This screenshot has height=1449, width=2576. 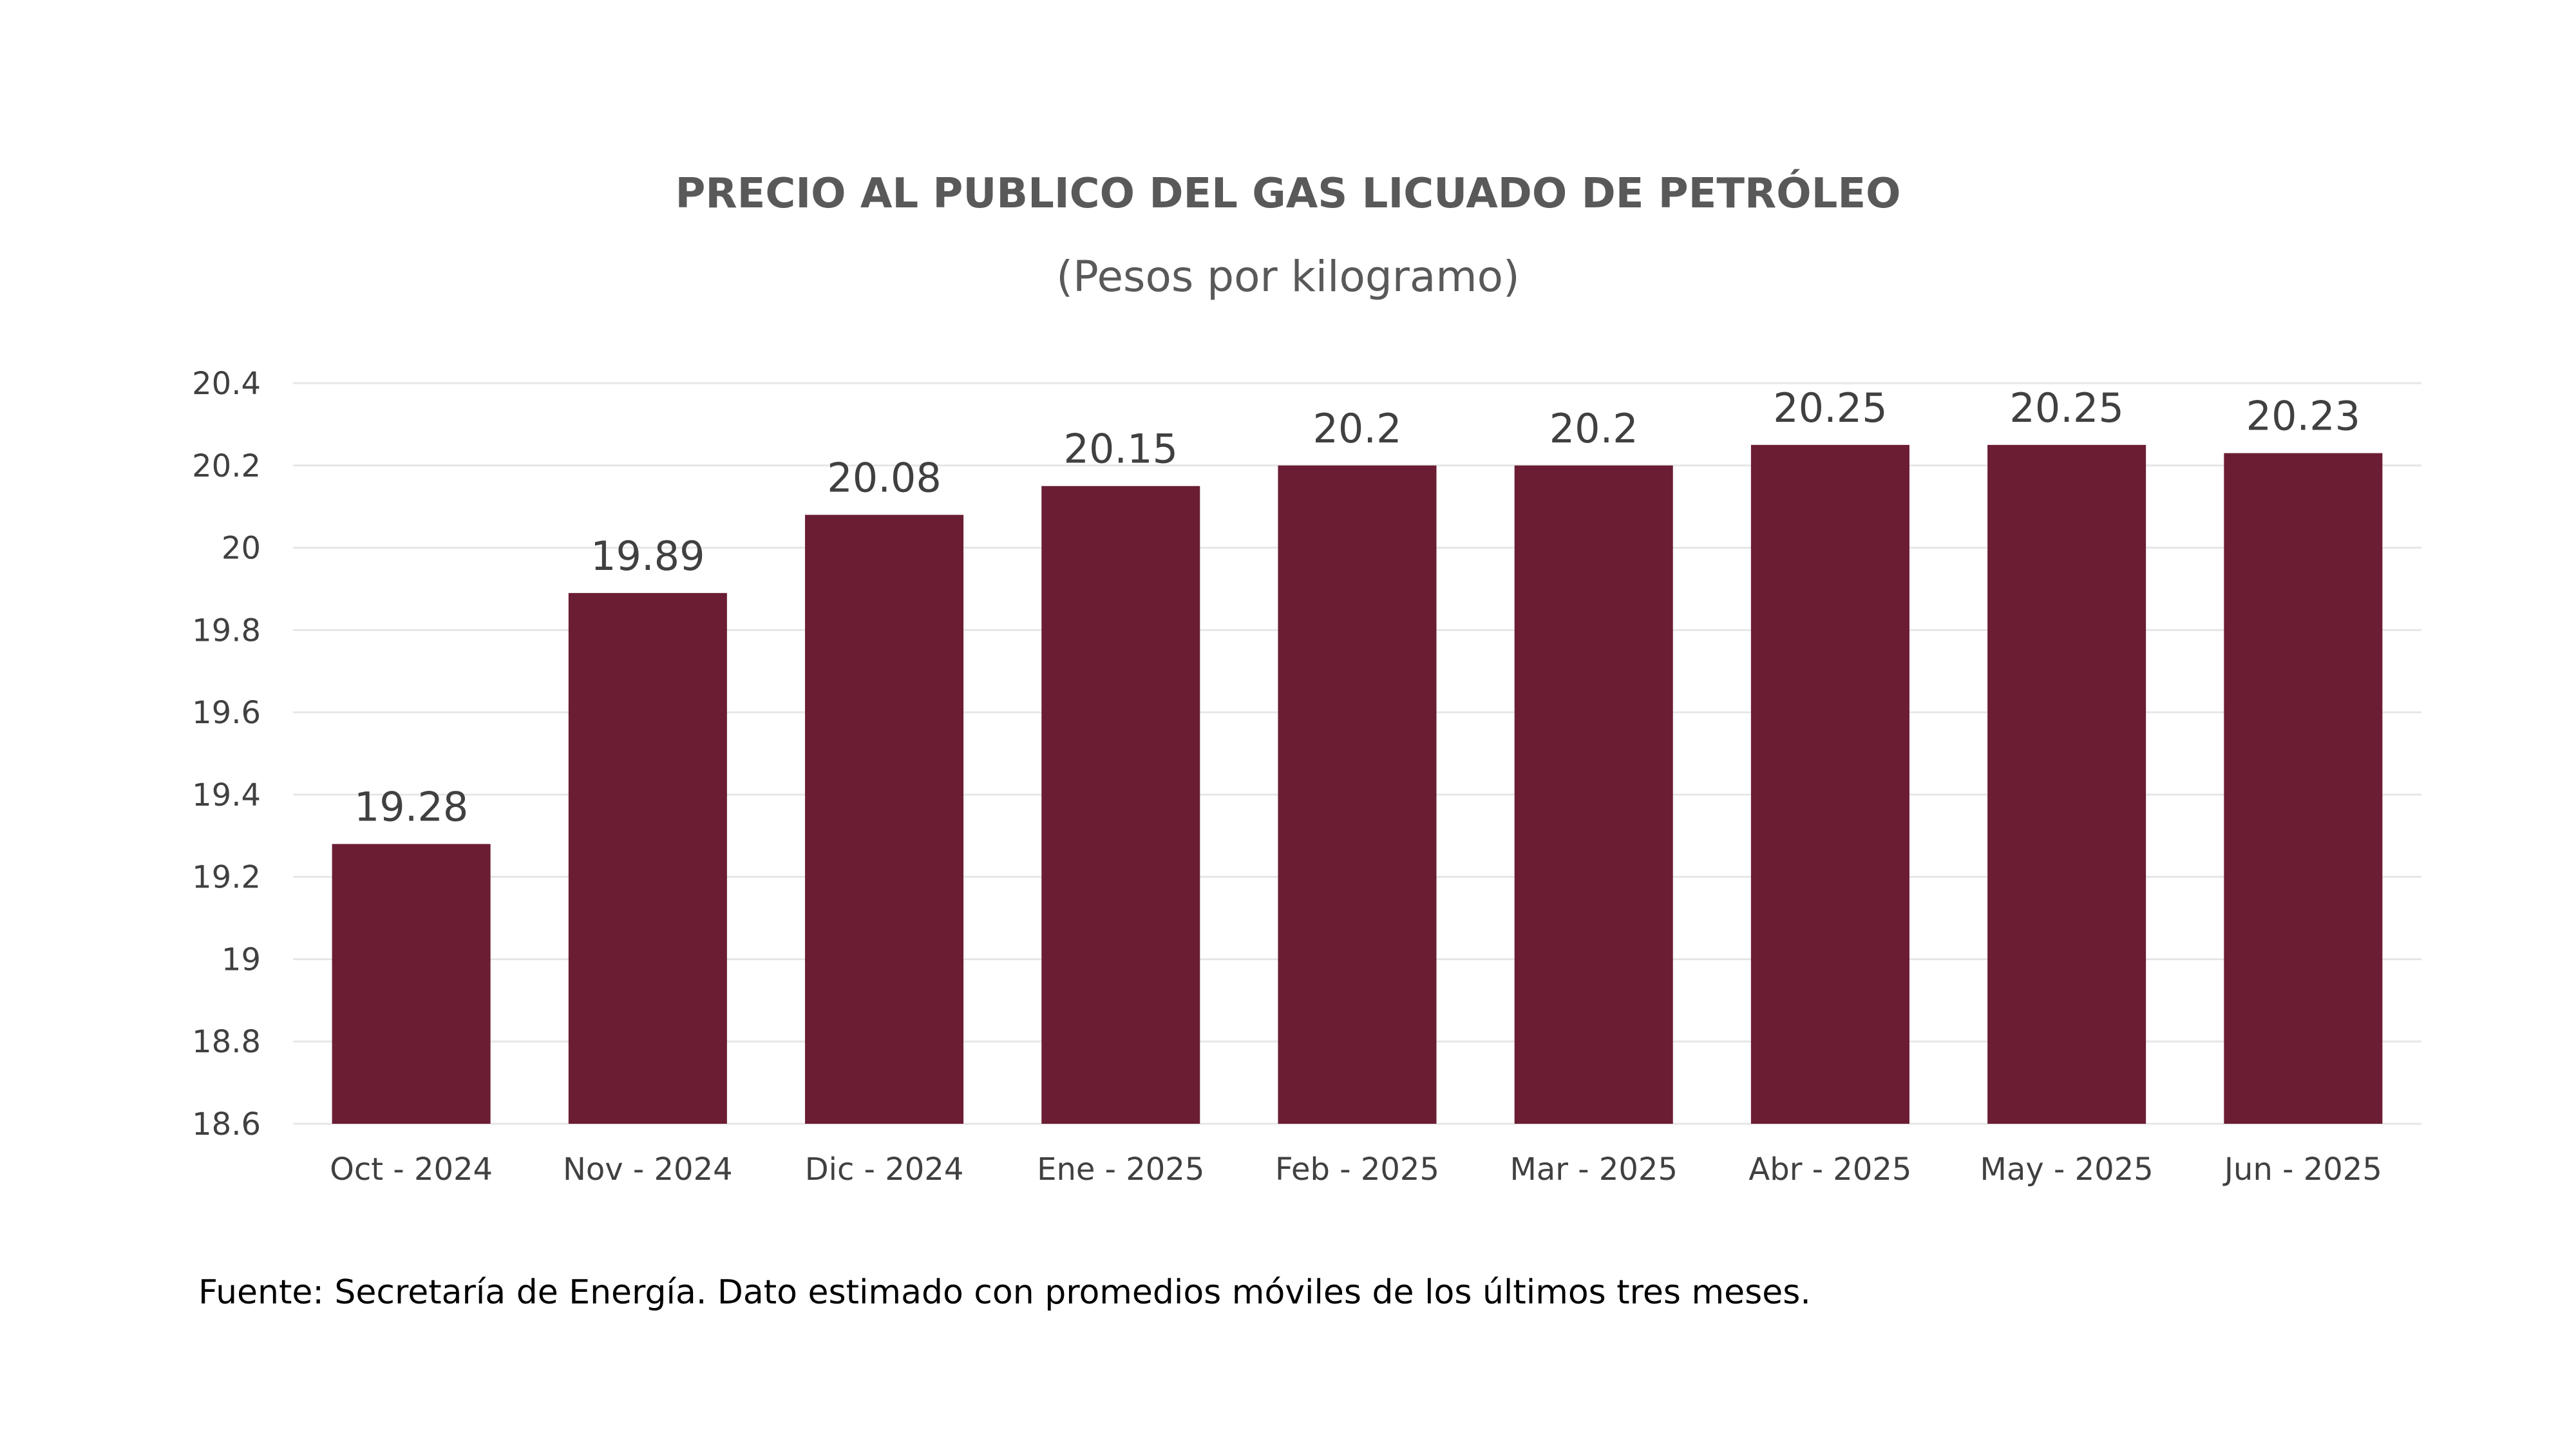 I want to click on x-tick-label: Mar - 2025, so click(x=1594, y=1169).